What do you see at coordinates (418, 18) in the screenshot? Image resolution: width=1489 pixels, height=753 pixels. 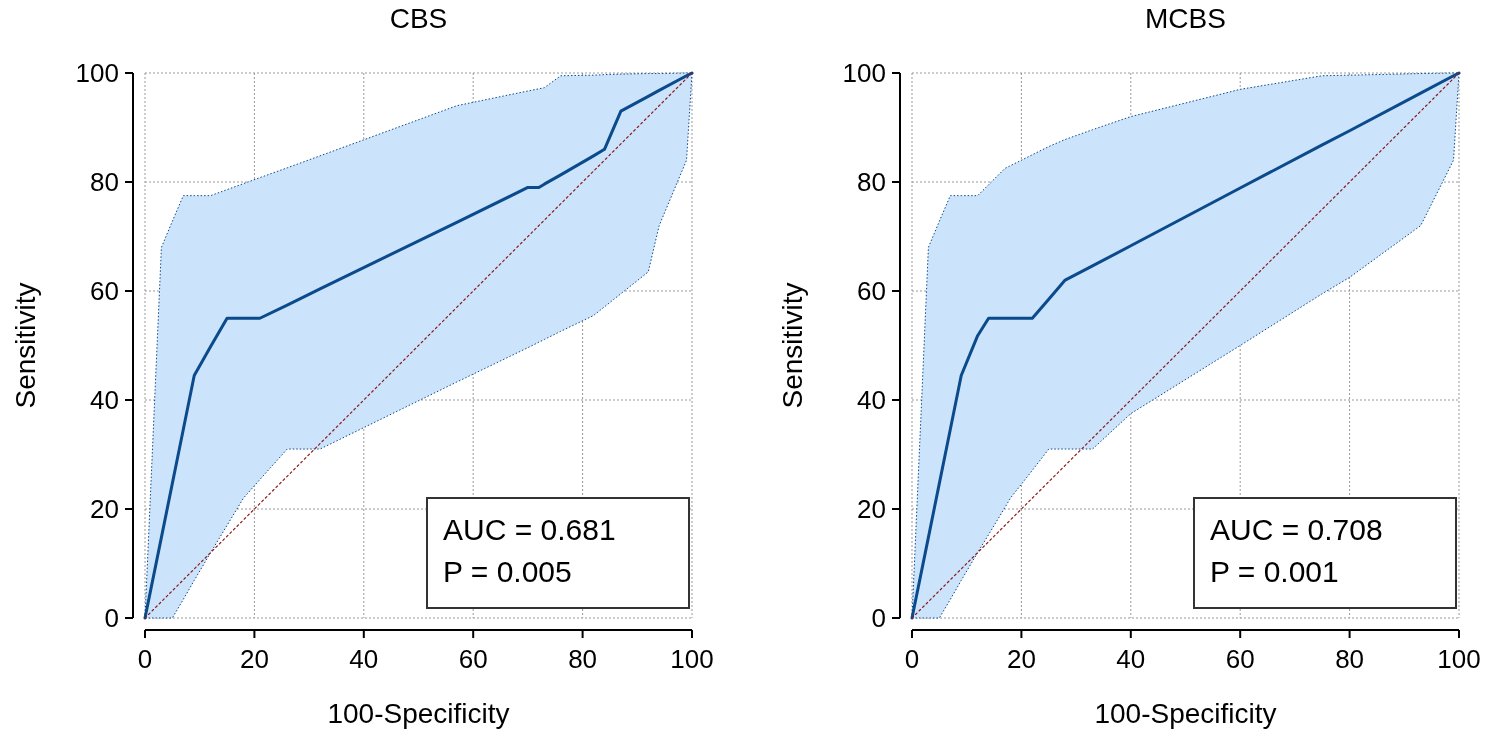 I see `chart-title: CBS` at bounding box center [418, 18].